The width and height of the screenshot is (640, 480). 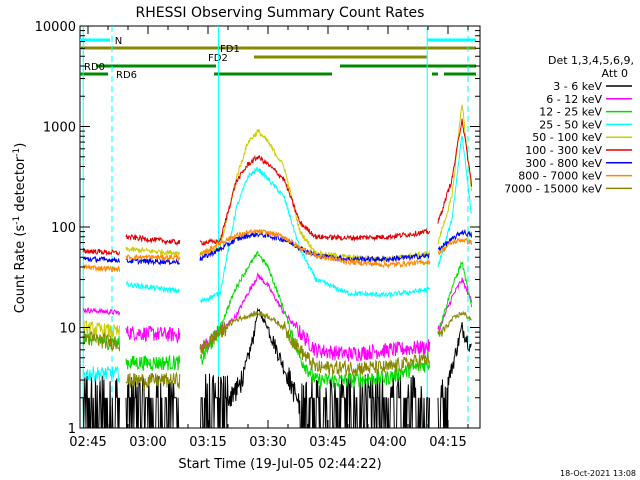 What do you see at coordinates (20, 186) in the screenshot?
I see `y-axis-label-mid: detector` at bounding box center [20, 186].